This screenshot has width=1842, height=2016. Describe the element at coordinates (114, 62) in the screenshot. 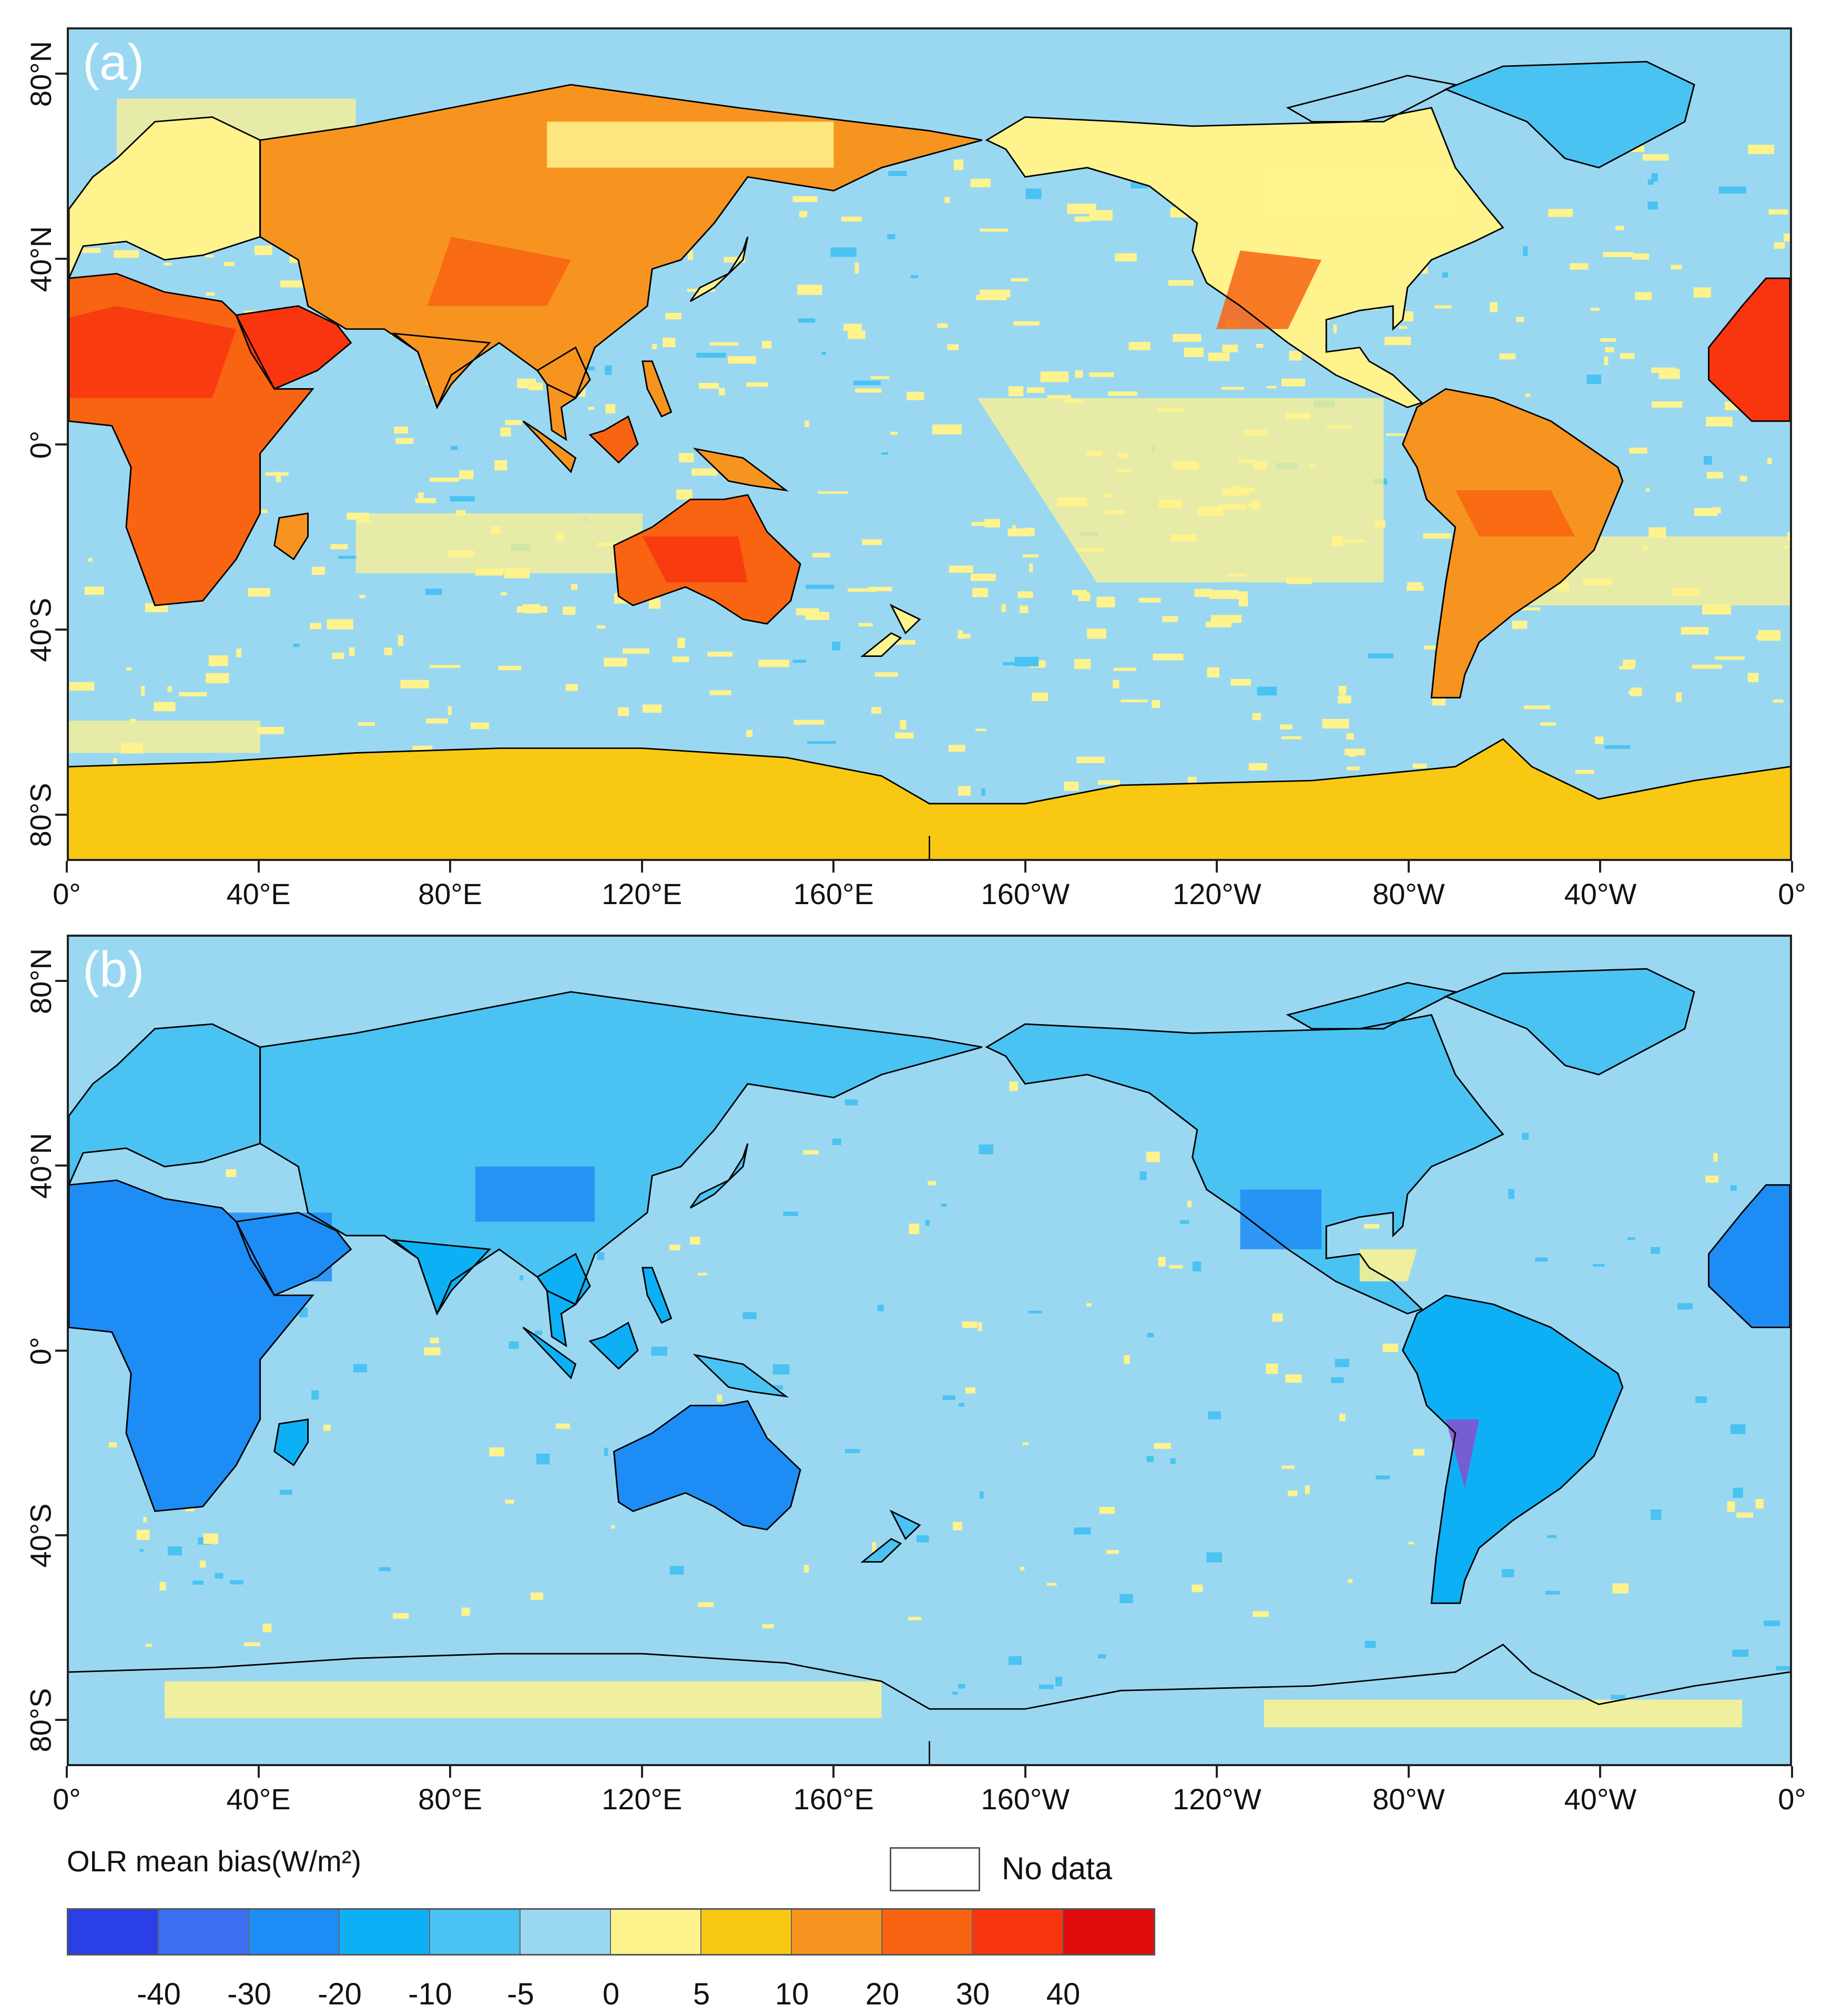

I see `panel-label-a: (a)` at that location.